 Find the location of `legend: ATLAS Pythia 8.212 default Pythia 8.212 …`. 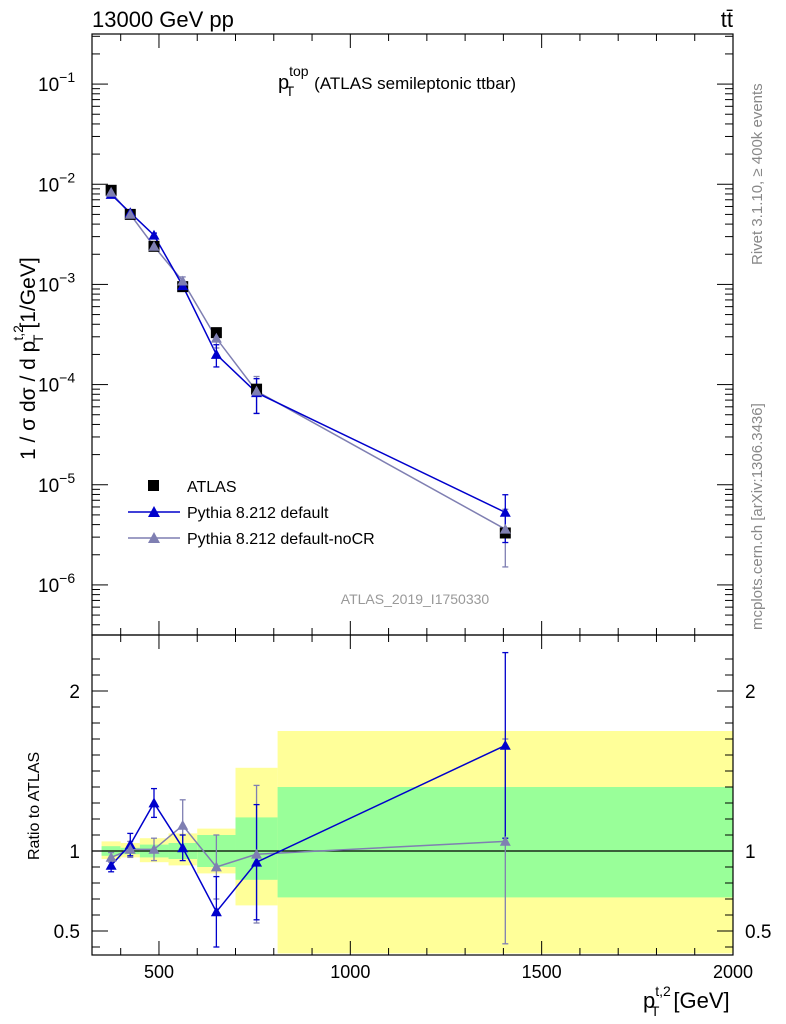

legend: ATLAS Pythia 8.212 default Pythia 8.212 … is located at coordinates (251, 513).